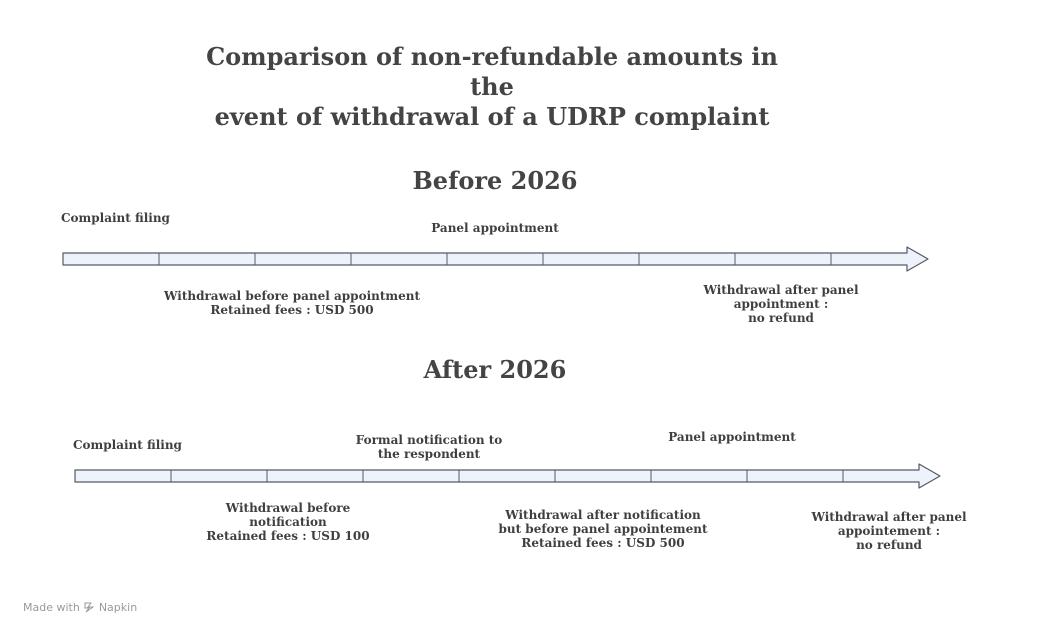 The image size is (1045, 636). Describe the element at coordinates (495, 180) in the screenshot. I see `before-heading: Before 2026` at that location.